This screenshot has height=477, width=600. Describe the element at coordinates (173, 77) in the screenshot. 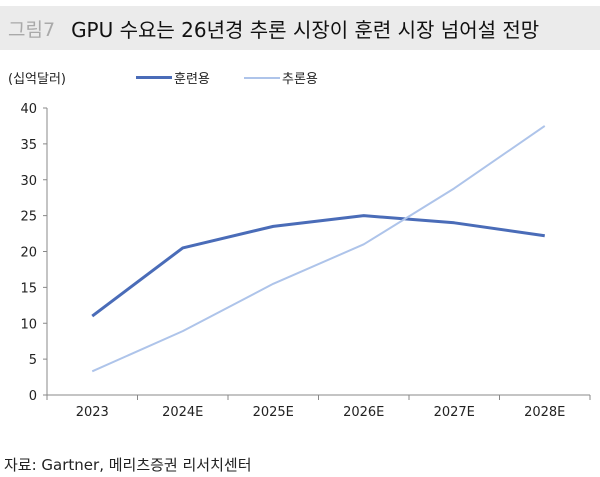

I see `legend-item-training: 훈련용` at that location.